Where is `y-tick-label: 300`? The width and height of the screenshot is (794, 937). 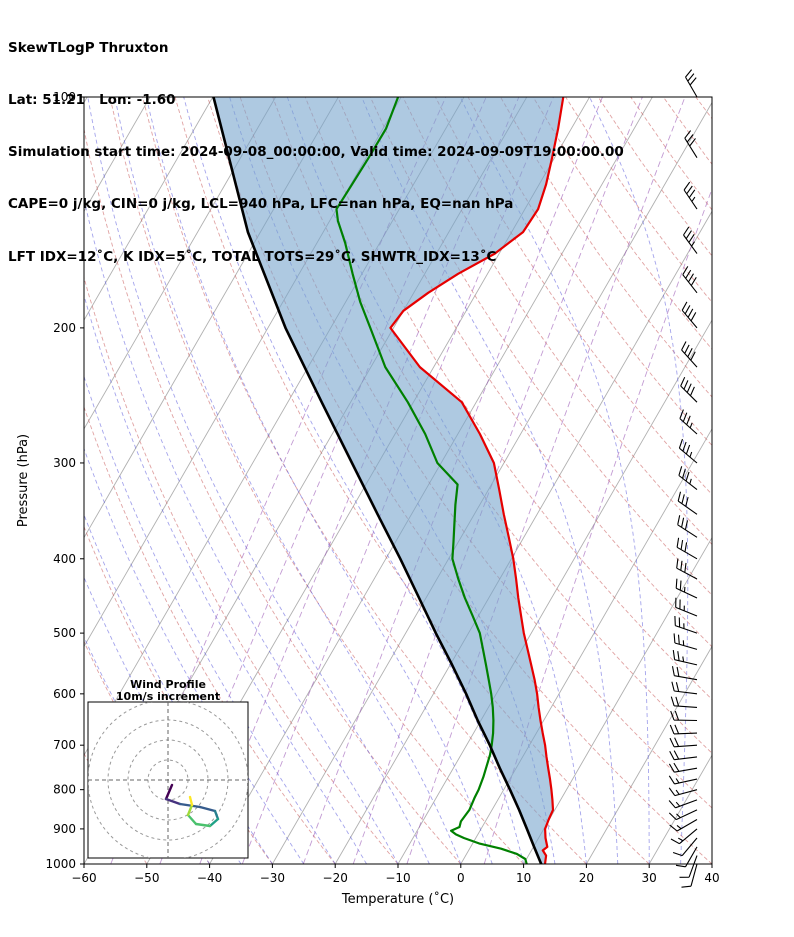 y-tick-label: 300 is located at coordinates (64, 463).